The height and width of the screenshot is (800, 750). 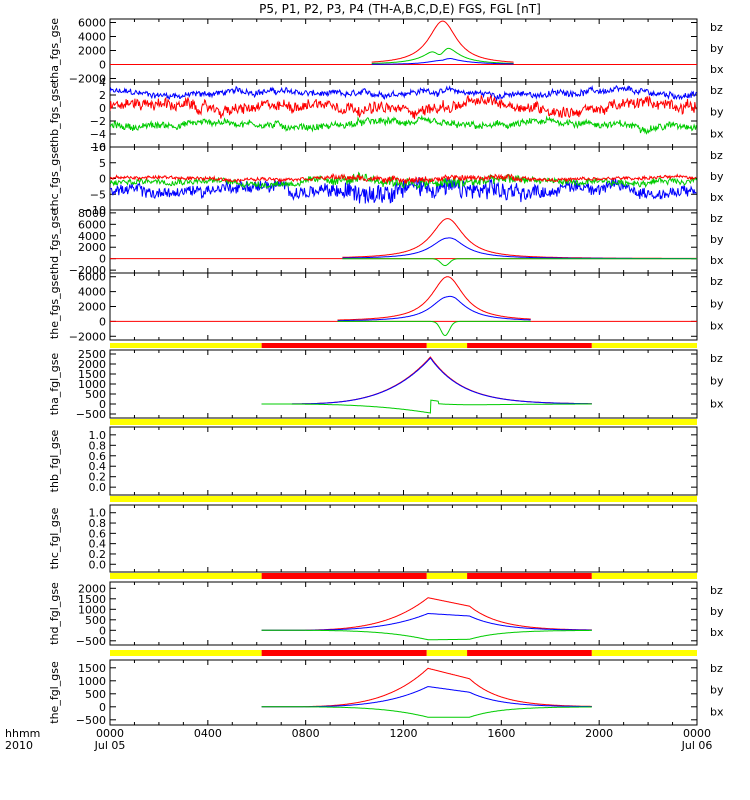 What do you see at coordinates (110, 745) in the screenshot?
I see `date-tick-label: Jul 05` at bounding box center [110, 745].